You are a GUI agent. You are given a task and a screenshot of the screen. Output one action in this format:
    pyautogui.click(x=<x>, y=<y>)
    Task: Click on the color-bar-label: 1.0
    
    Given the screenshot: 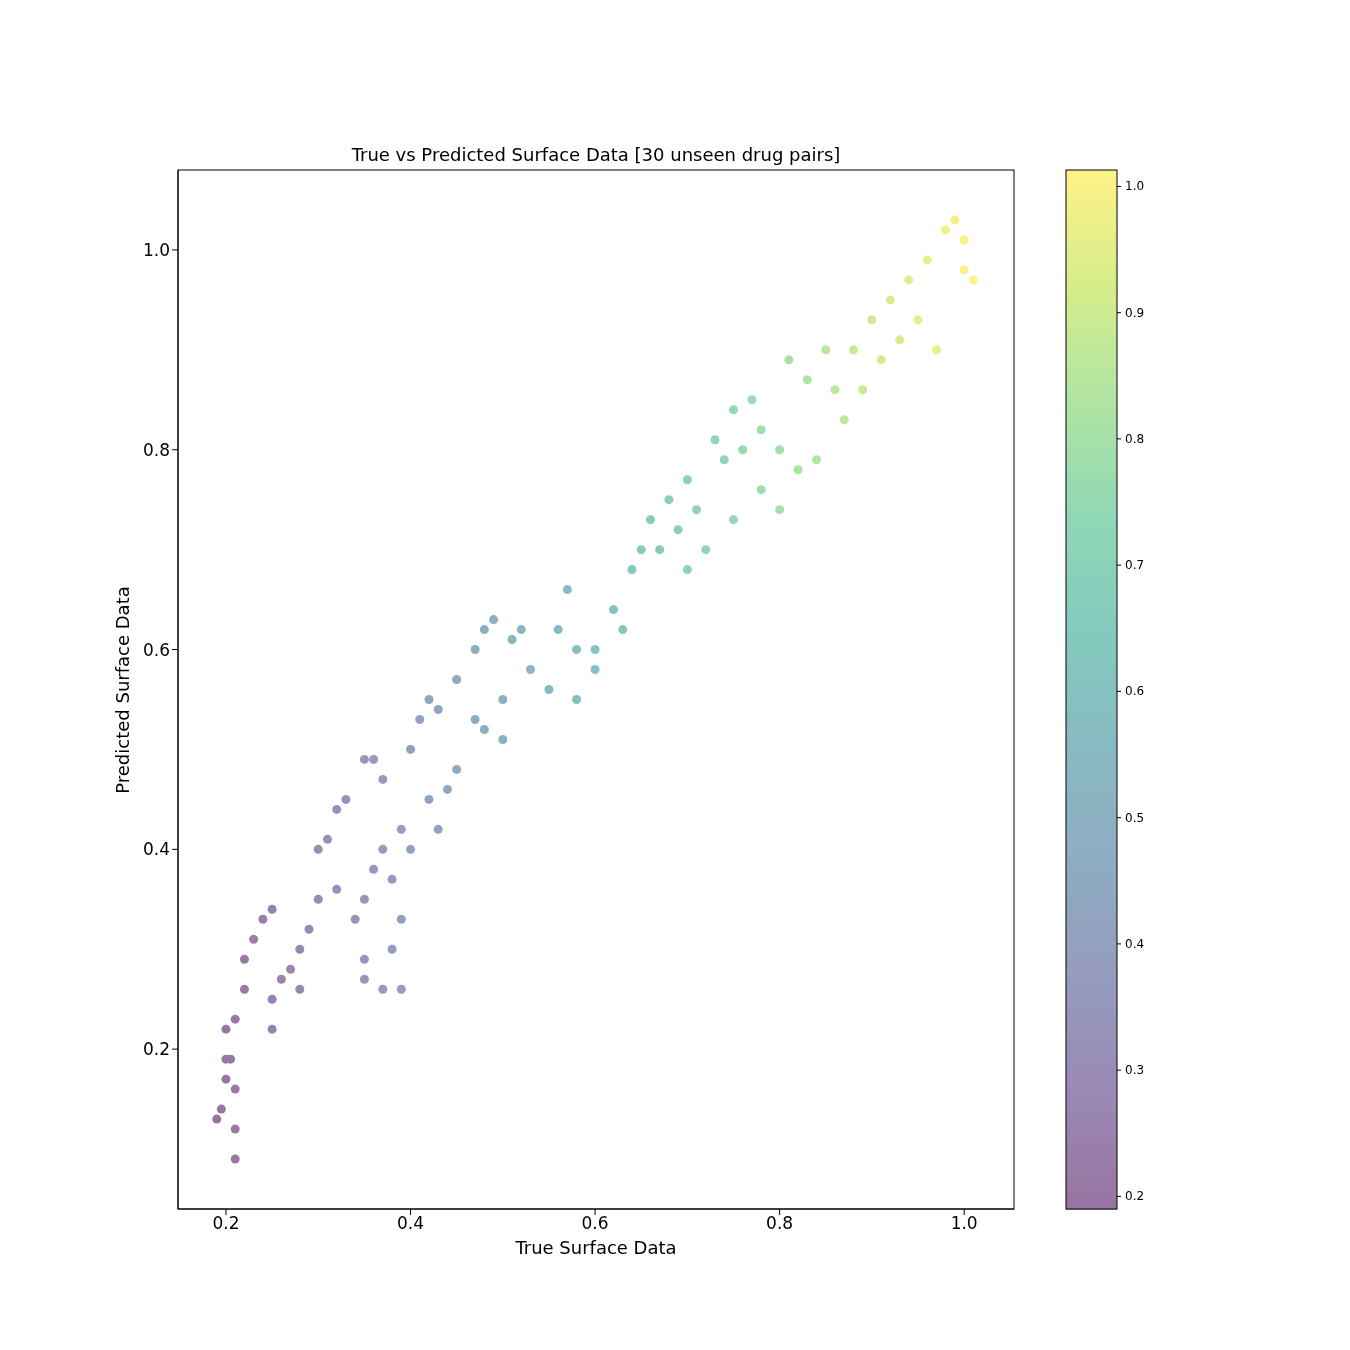 What is the action you would take?
    pyautogui.click(x=1135, y=186)
    